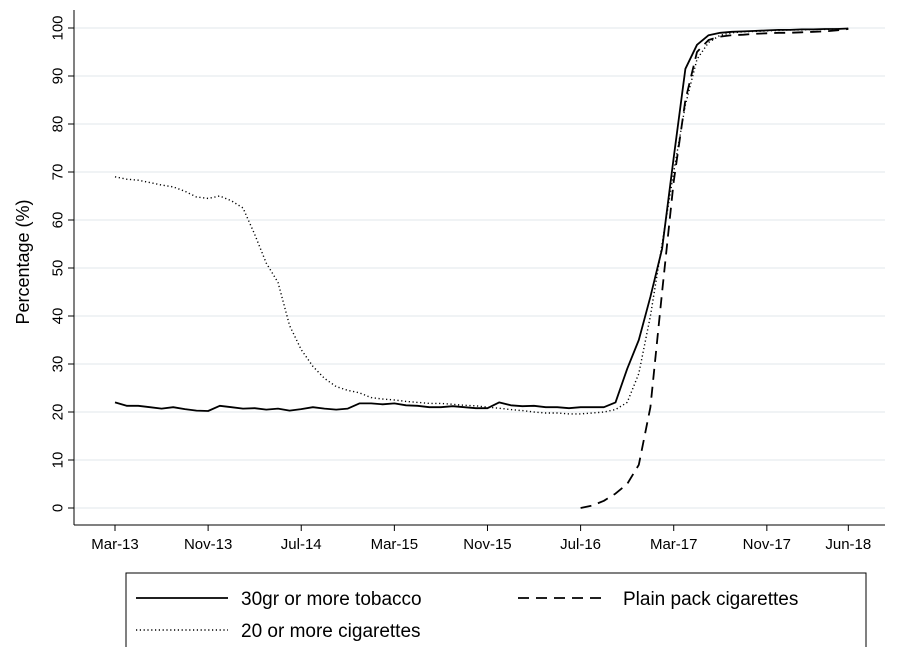 This screenshot has height=647, width=901. I want to click on y-tick-label: 0, so click(58, 508).